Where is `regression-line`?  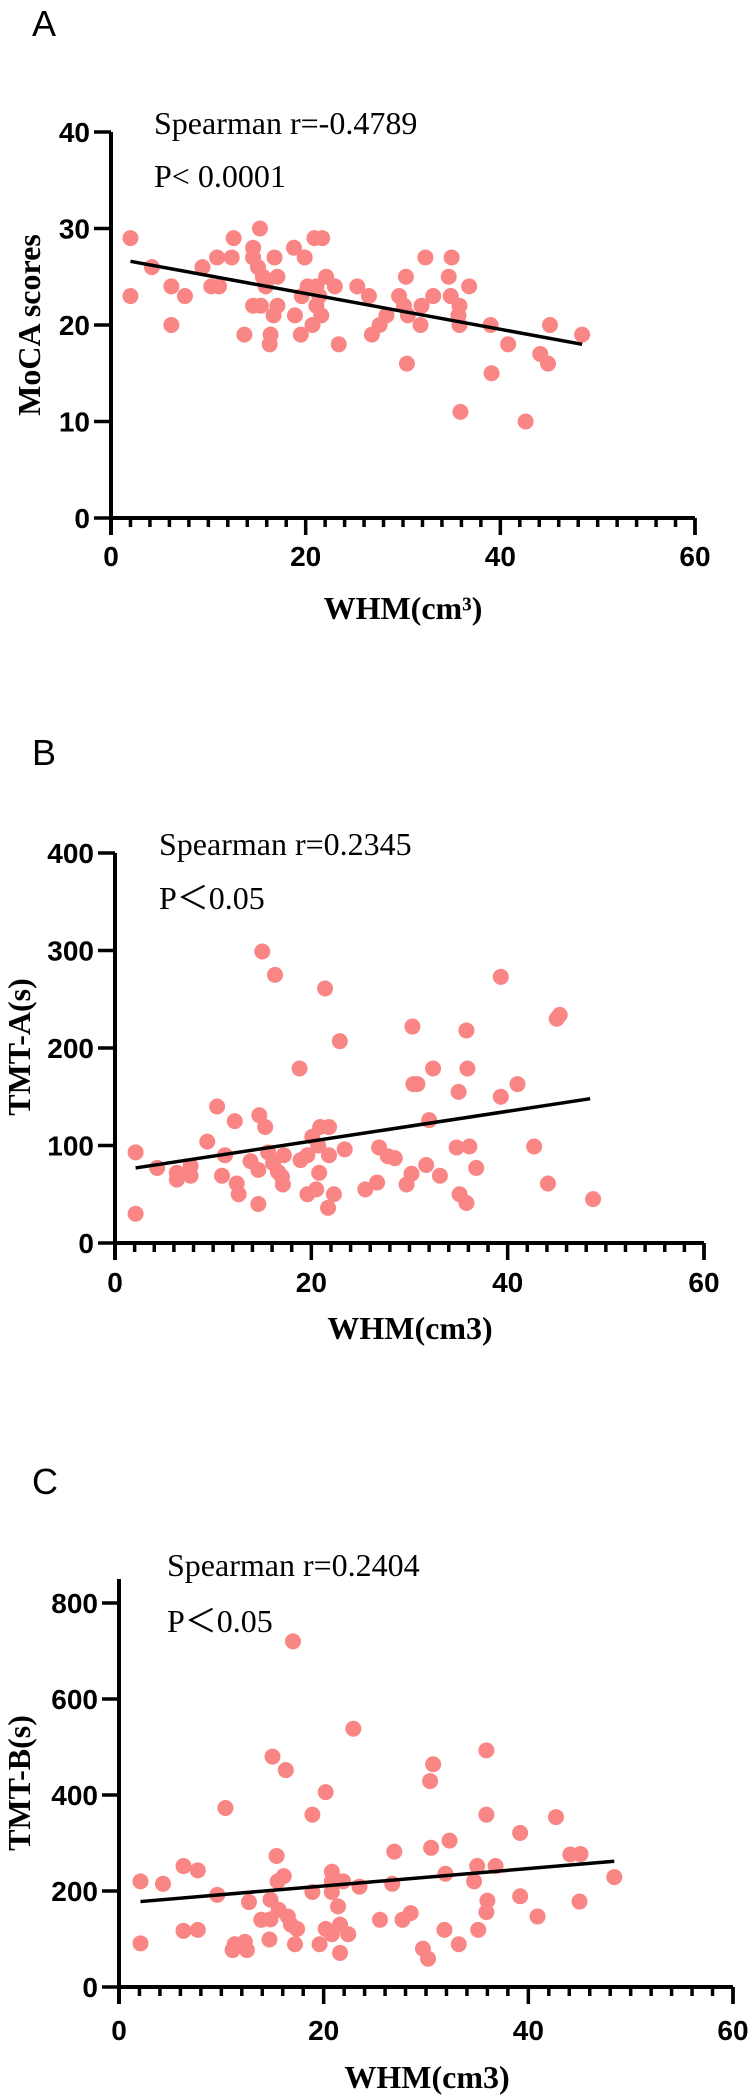
regression-line is located at coordinates (377, 1881).